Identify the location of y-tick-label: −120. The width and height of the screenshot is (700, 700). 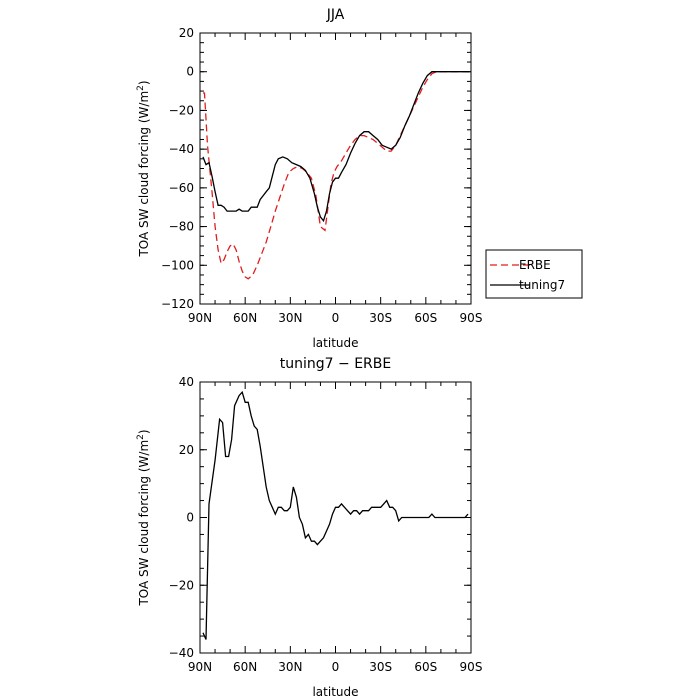
(177, 304).